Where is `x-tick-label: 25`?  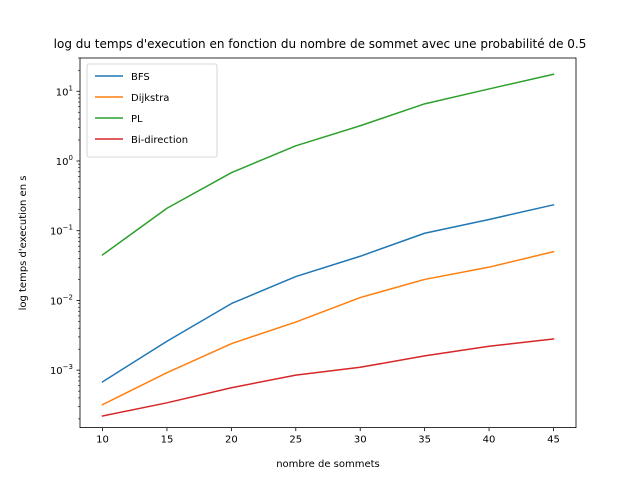 x-tick-label: 25 is located at coordinates (295, 440).